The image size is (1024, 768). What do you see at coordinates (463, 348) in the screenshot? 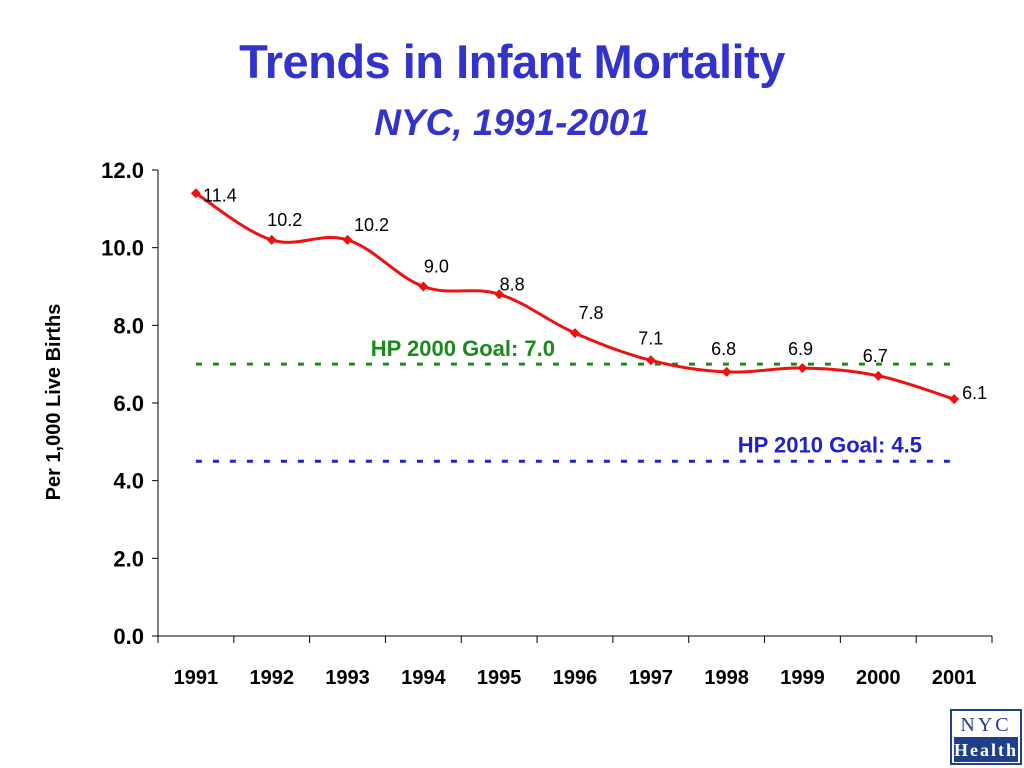
I see `goal-line-label: HP 2000 Goal: 7.0` at bounding box center [463, 348].